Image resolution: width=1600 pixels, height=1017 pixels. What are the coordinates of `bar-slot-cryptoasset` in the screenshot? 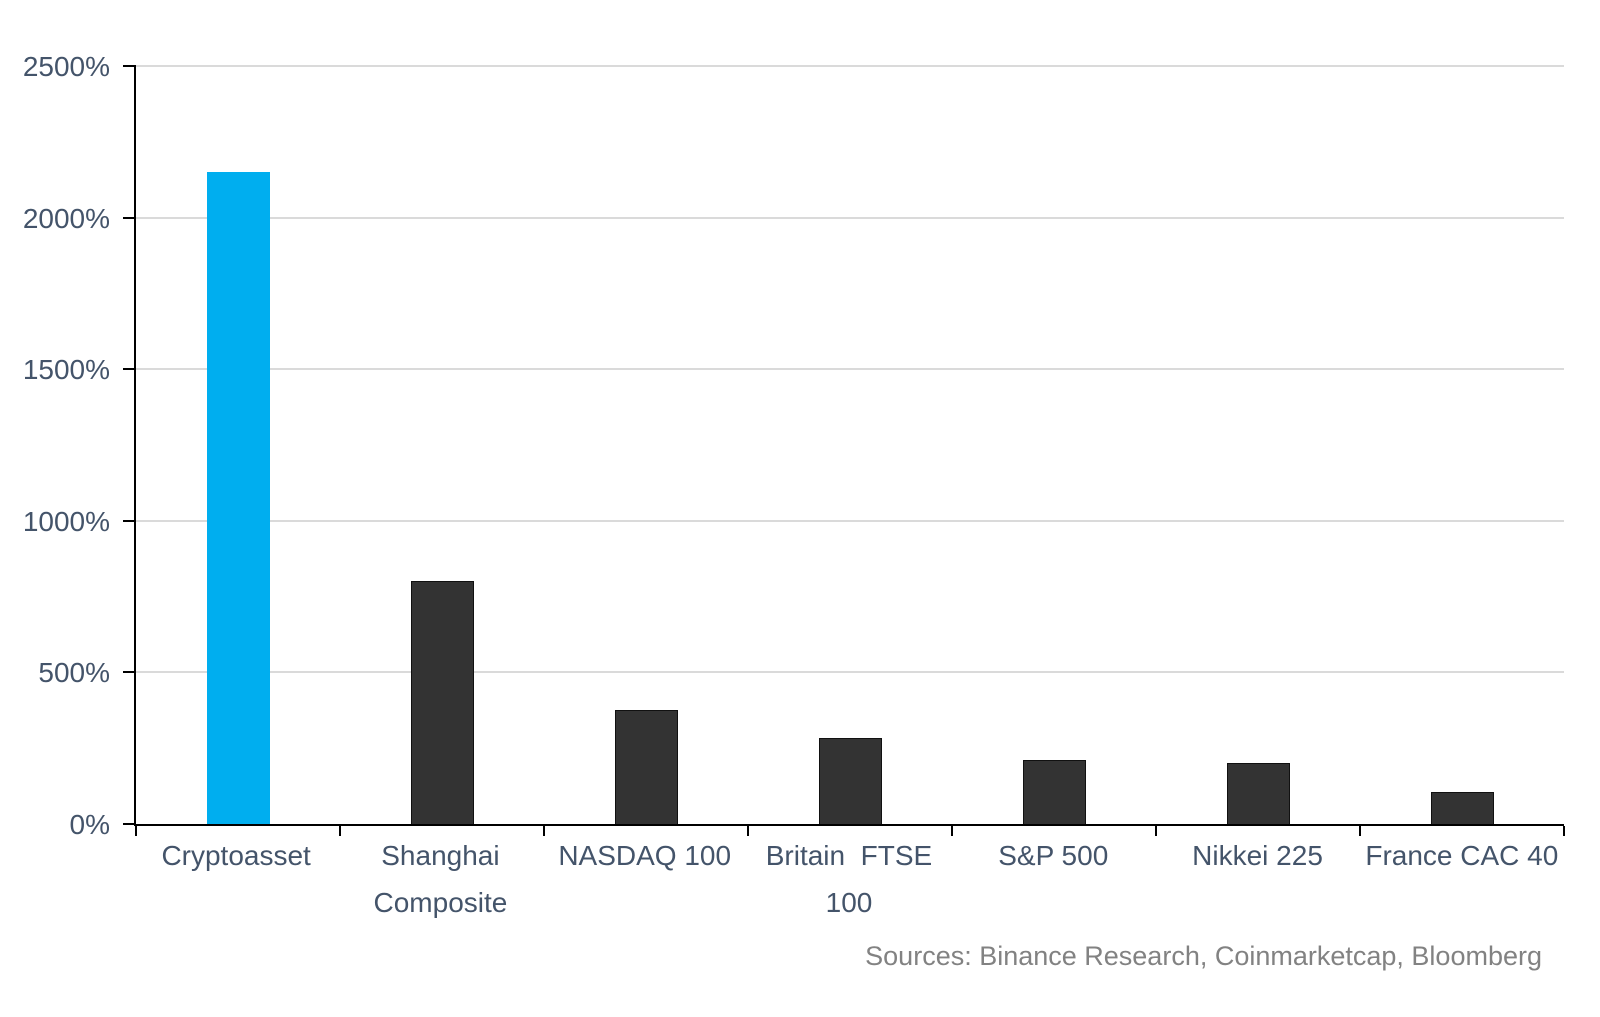 It's located at (238, 445).